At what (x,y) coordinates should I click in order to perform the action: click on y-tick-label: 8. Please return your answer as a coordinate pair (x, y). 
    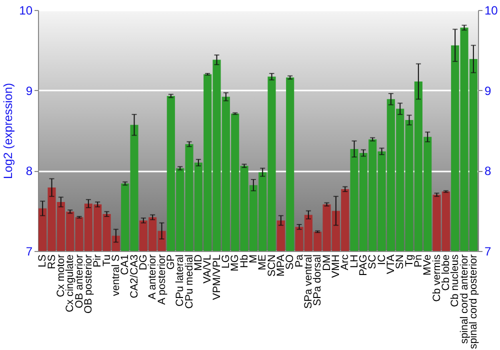
    Looking at the image, I should click on (29, 171).